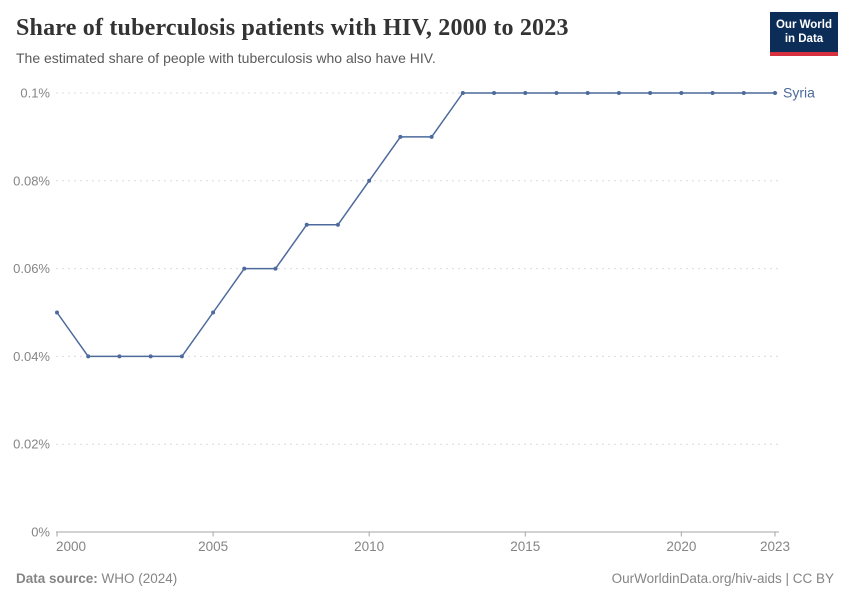 The height and width of the screenshot is (600, 850). Describe the element at coordinates (494, 93) in the screenshot. I see `data-point-2014` at that location.